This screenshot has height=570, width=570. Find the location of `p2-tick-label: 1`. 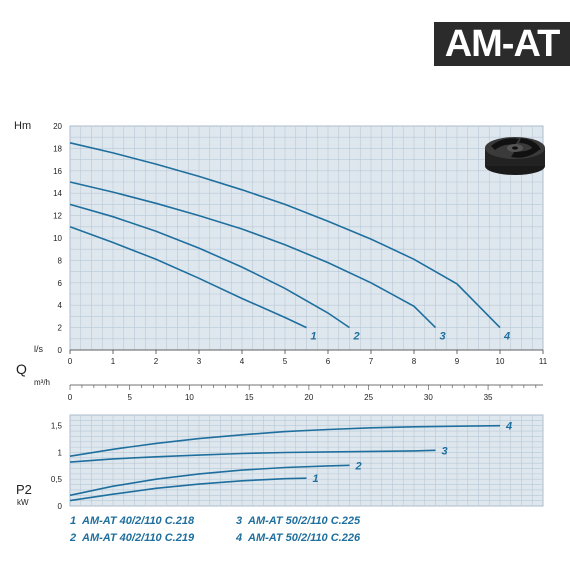

p2-tick-label: 1 is located at coordinates (60, 452).